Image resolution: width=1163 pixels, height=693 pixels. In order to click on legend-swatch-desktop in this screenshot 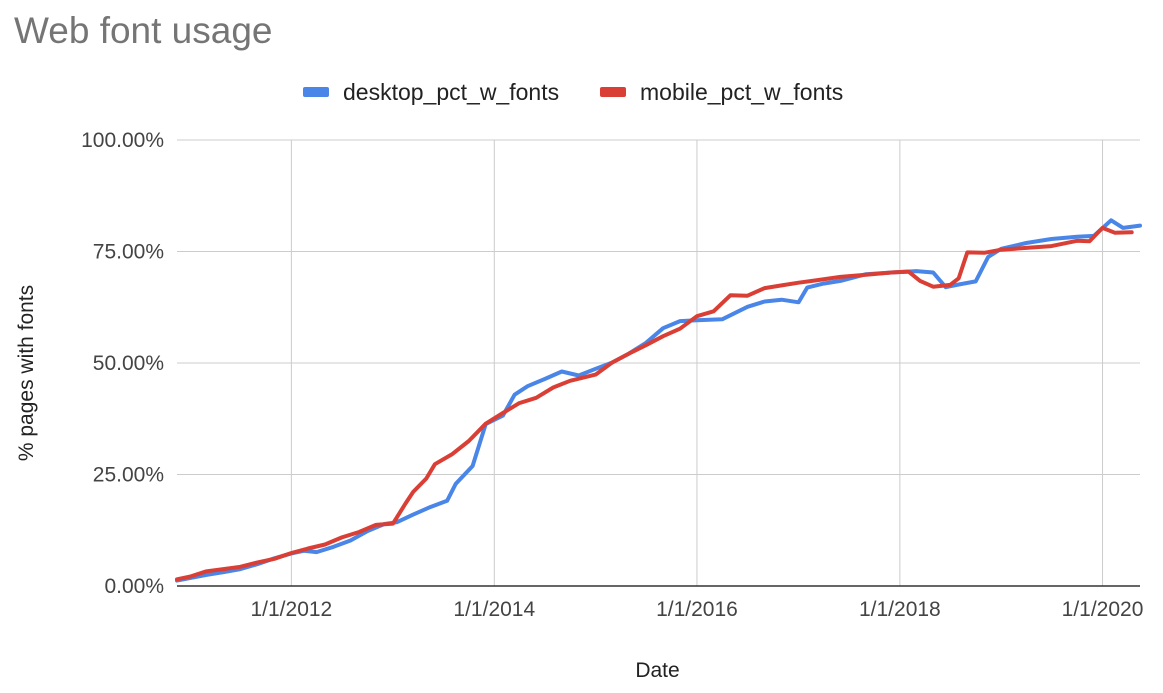, I will do `click(316, 92)`.